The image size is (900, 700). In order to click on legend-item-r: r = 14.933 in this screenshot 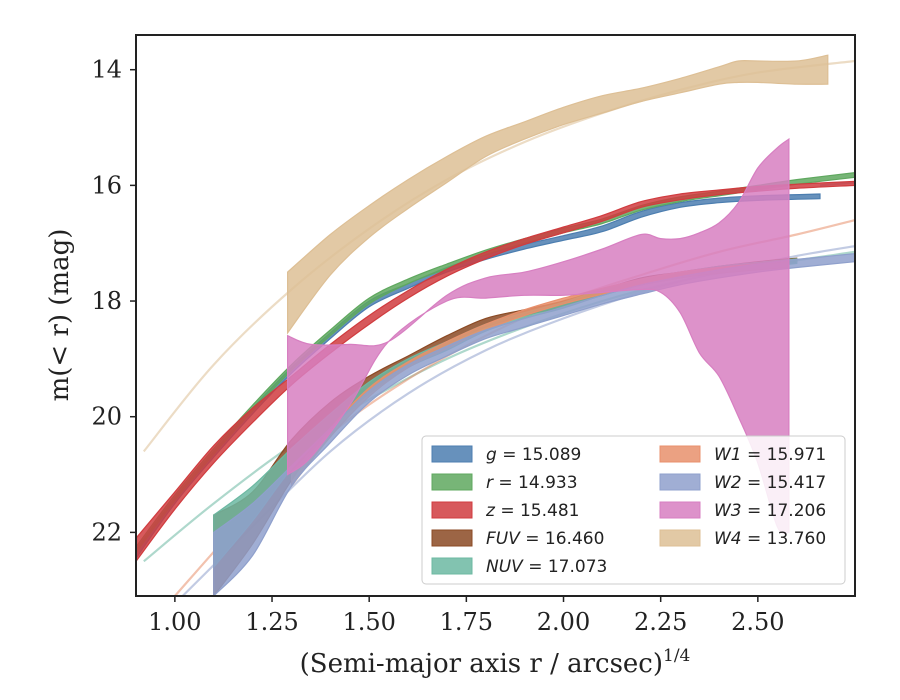, I will do `click(504, 483)`.